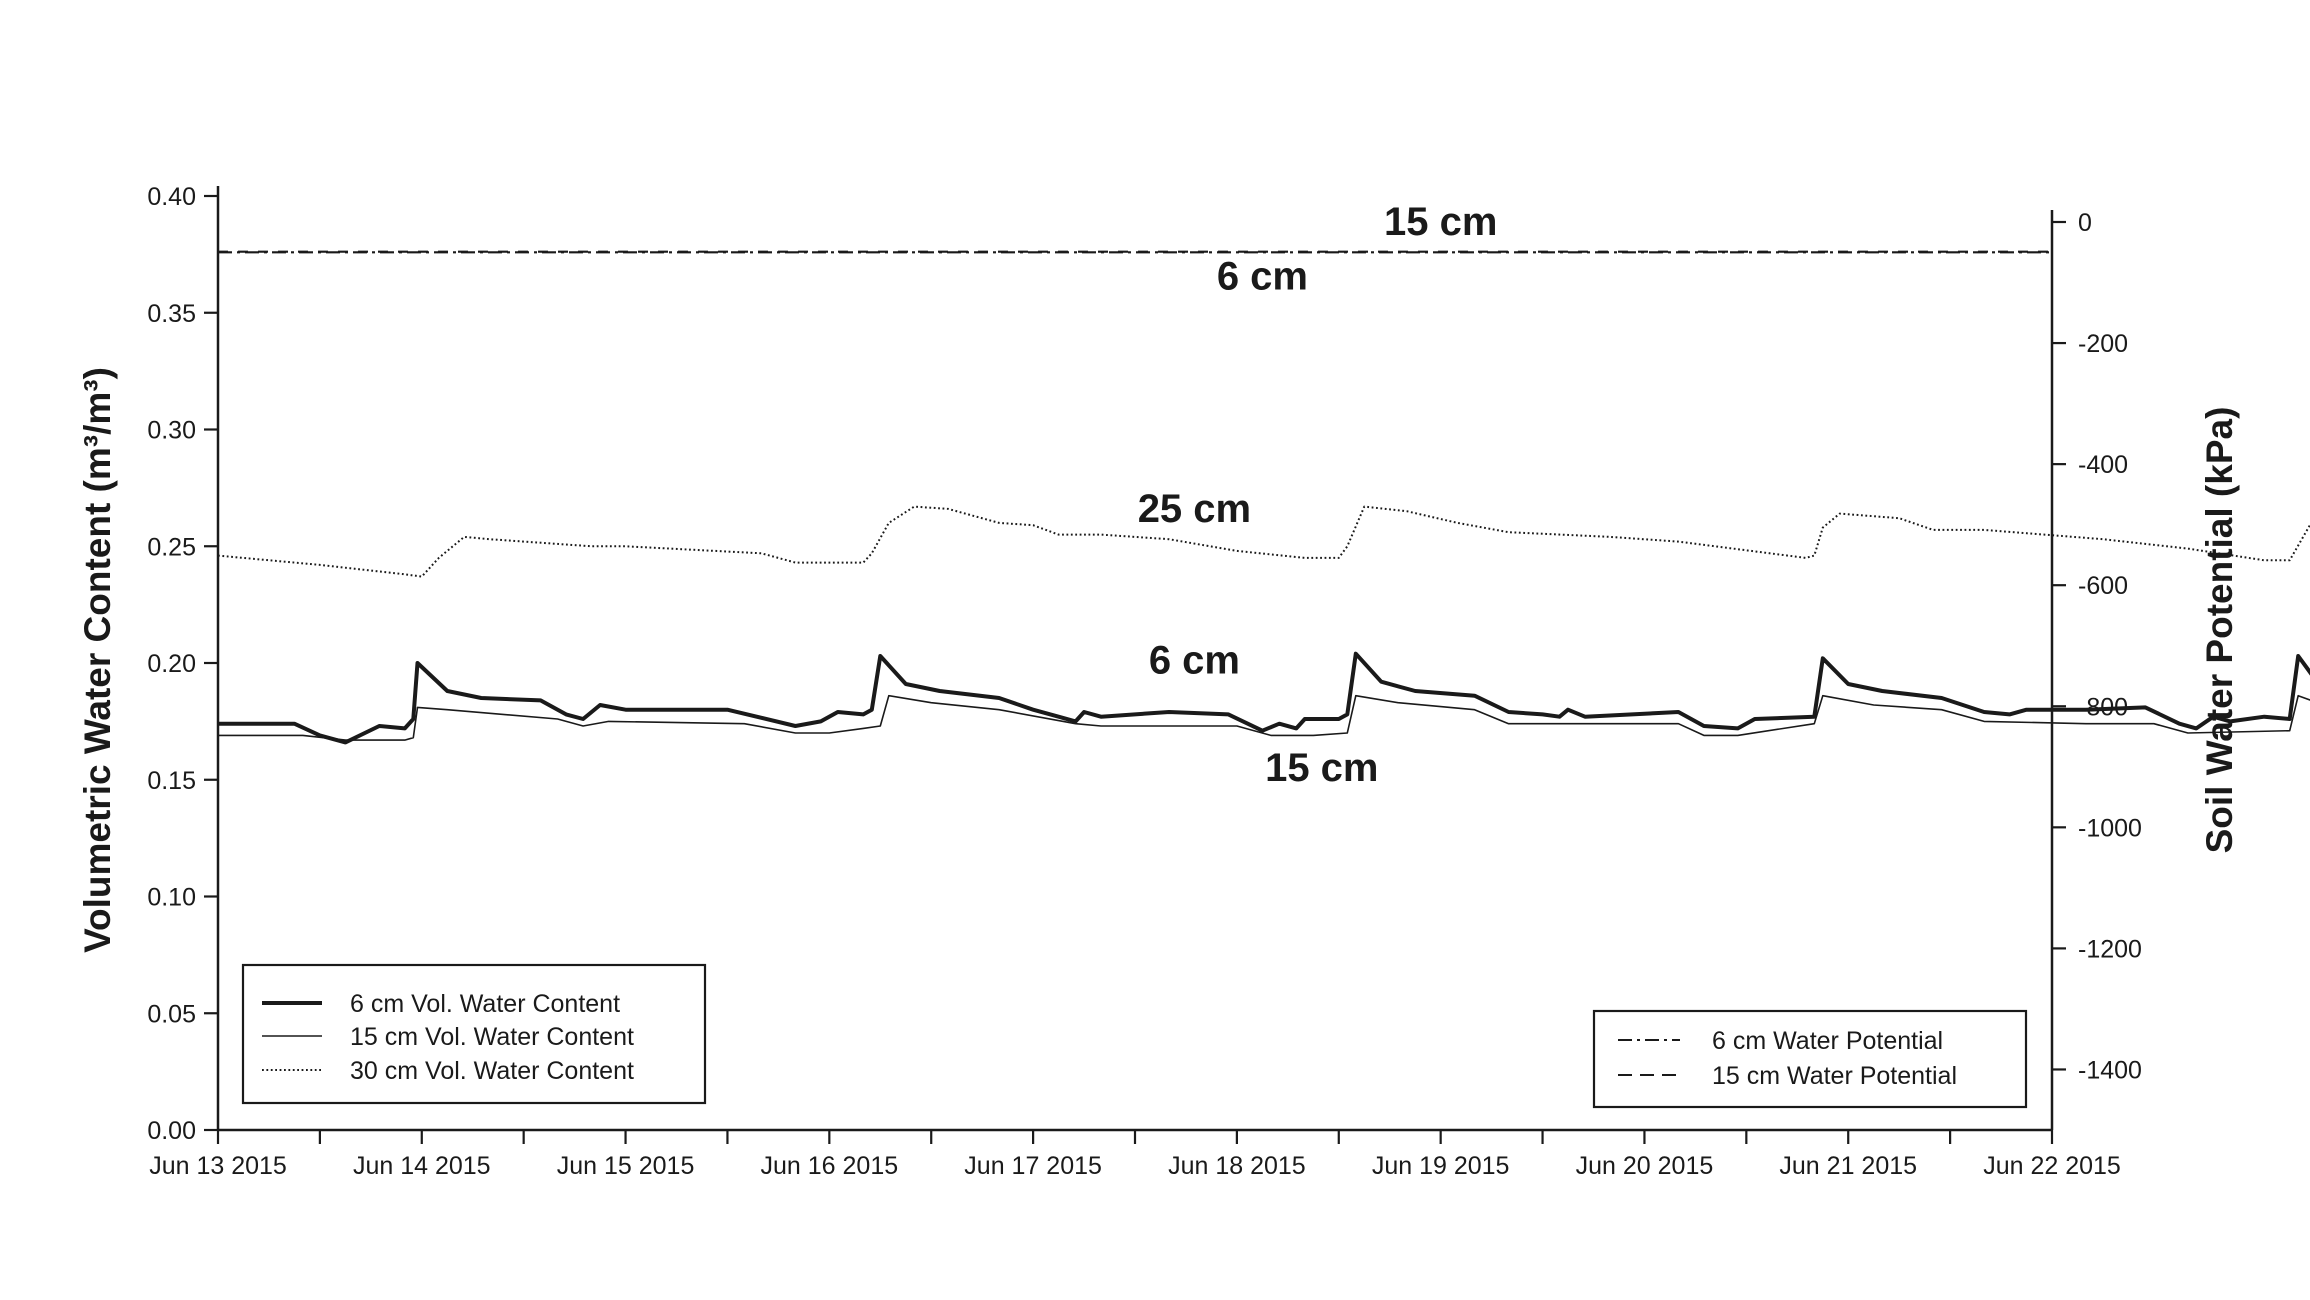 This screenshot has height=1300, width=2310. Describe the element at coordinates (2110, 949) in the screenshot. I see `right-y-tick-label: -1200` at that location.